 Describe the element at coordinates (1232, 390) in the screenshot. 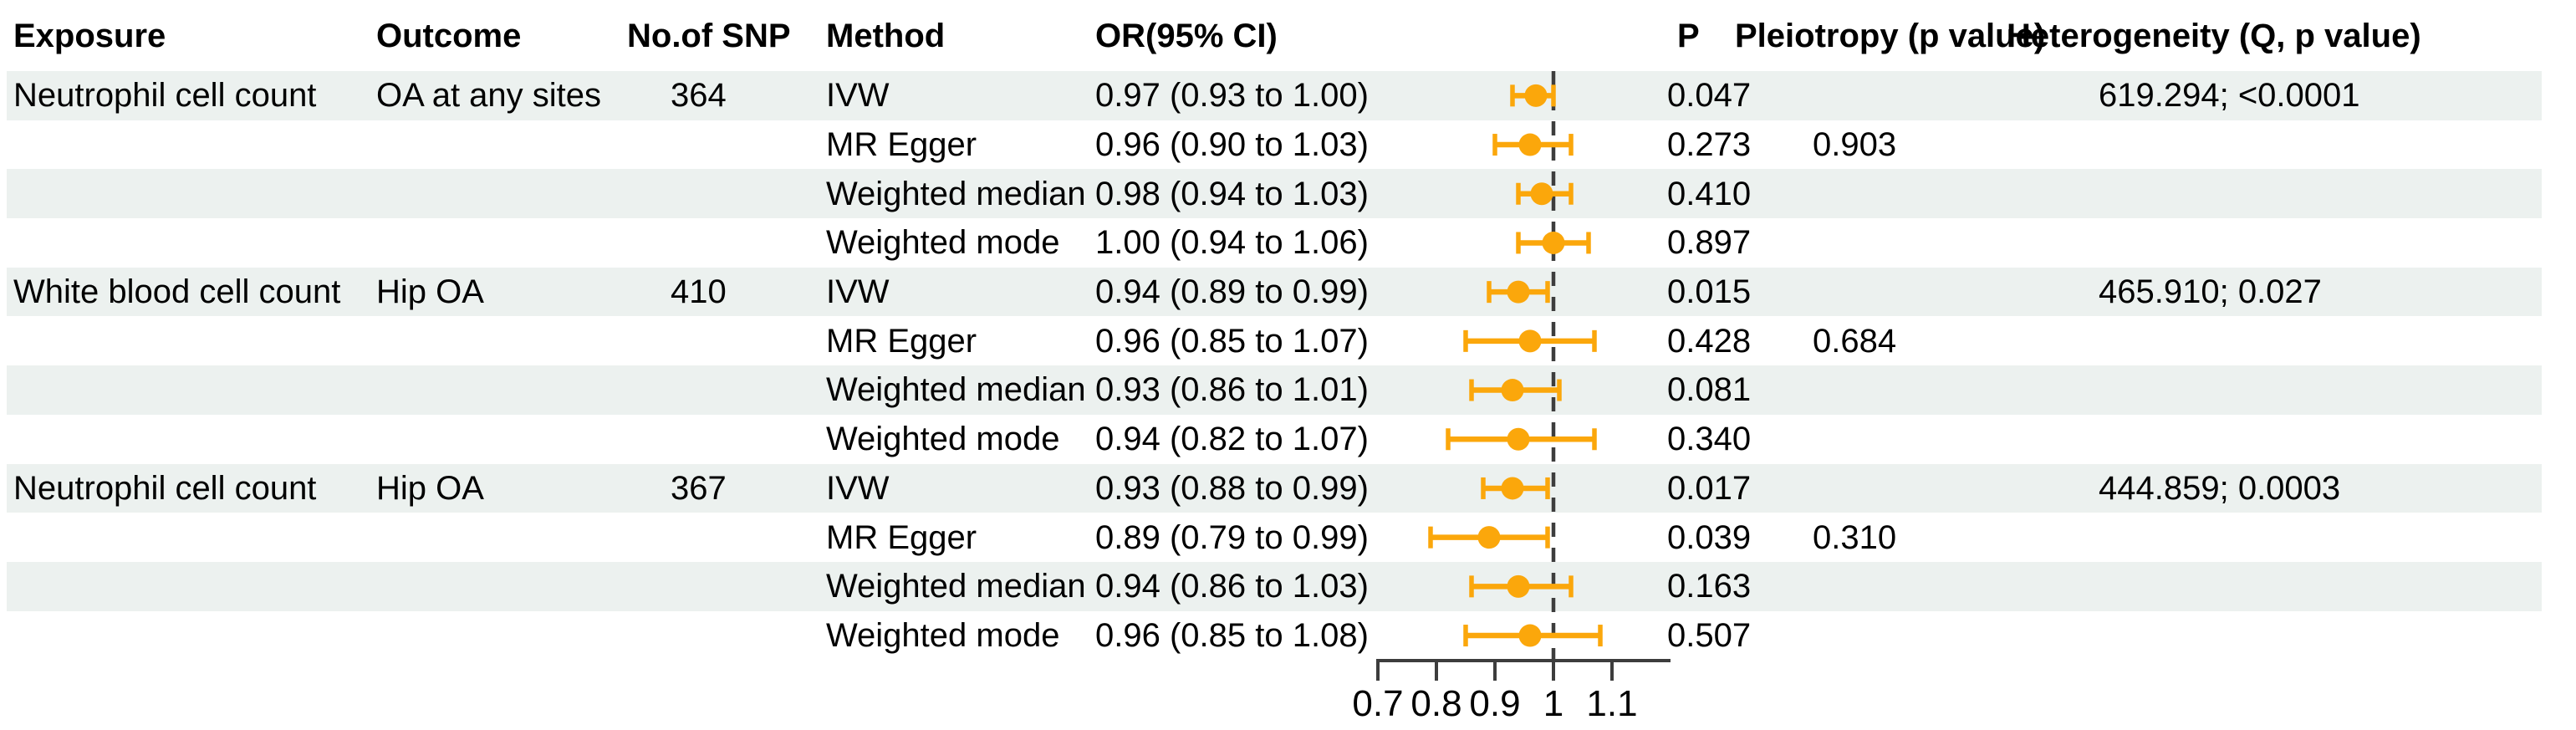

I see `cell-or-ci: 0.93 (0.86 to 1.01)` at that location.